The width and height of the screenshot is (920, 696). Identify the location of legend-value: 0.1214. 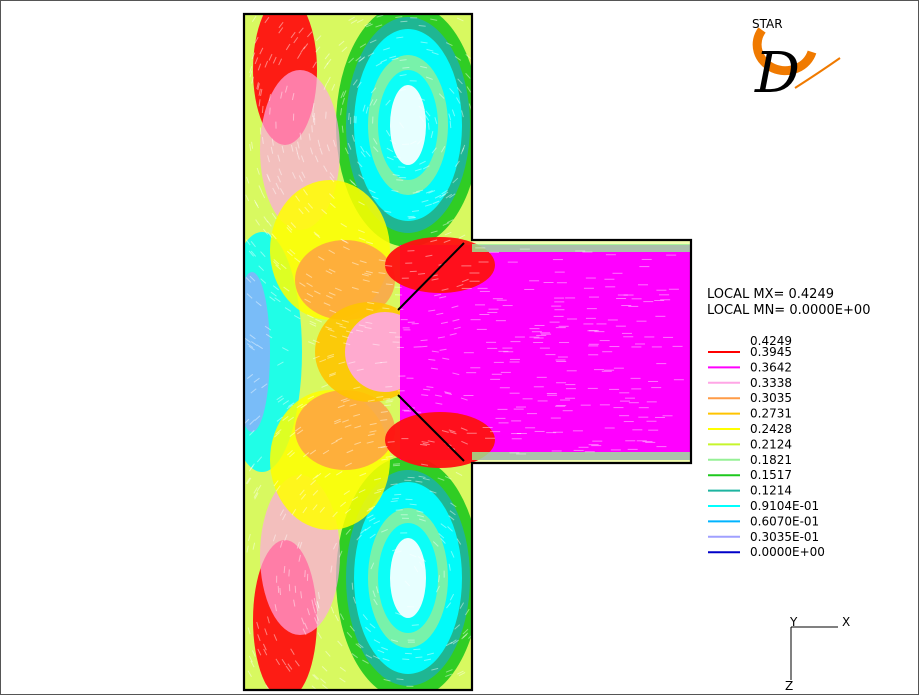
(771, 491).